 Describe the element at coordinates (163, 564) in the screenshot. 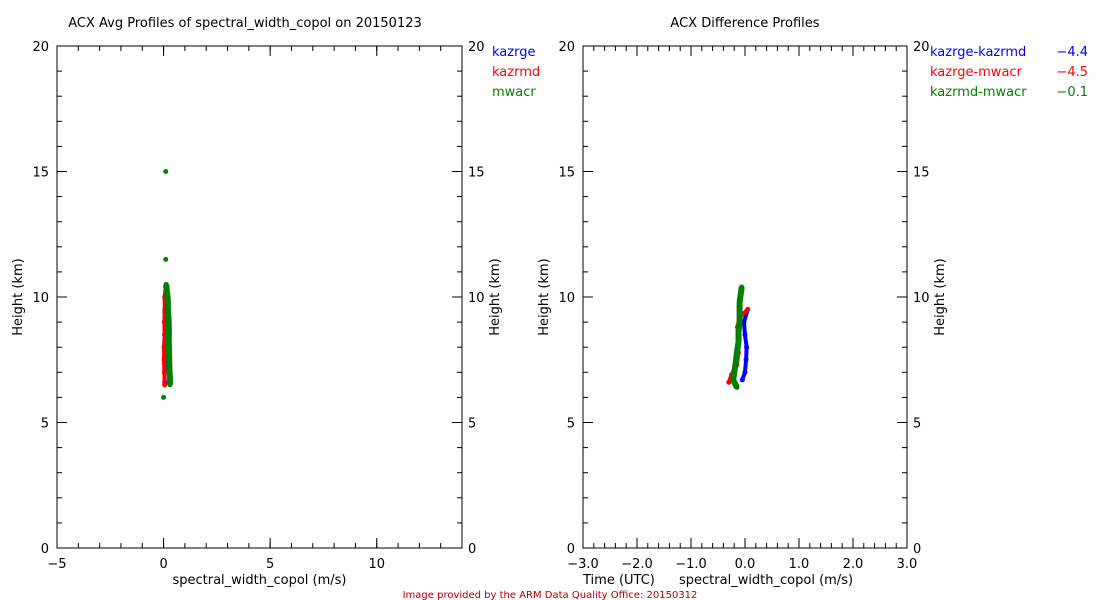

I see `x-tick-label: 0` at that location.